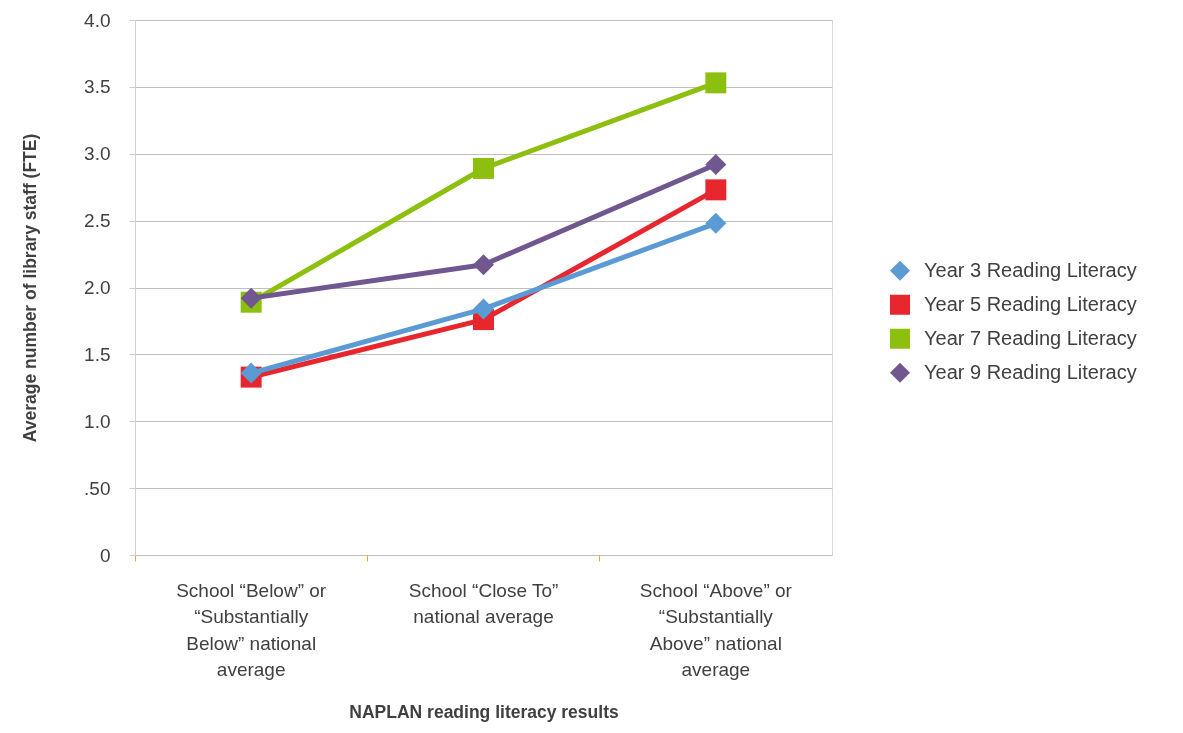 This screenshot has width=1183, height=733. Describe the element at coordinates (97, 354) in the screenshot. I see `y-tick-label: 1.5` at that location.